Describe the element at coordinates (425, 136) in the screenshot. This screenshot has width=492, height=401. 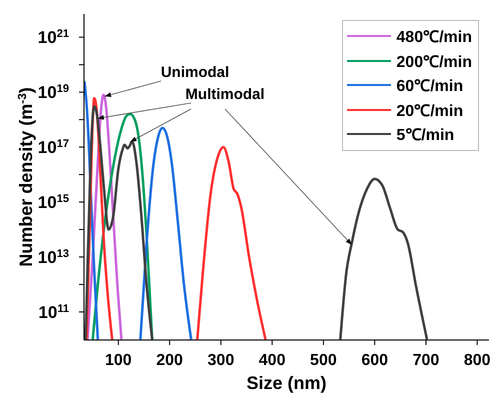
I see `legend-label: 5℃/min` at that location.